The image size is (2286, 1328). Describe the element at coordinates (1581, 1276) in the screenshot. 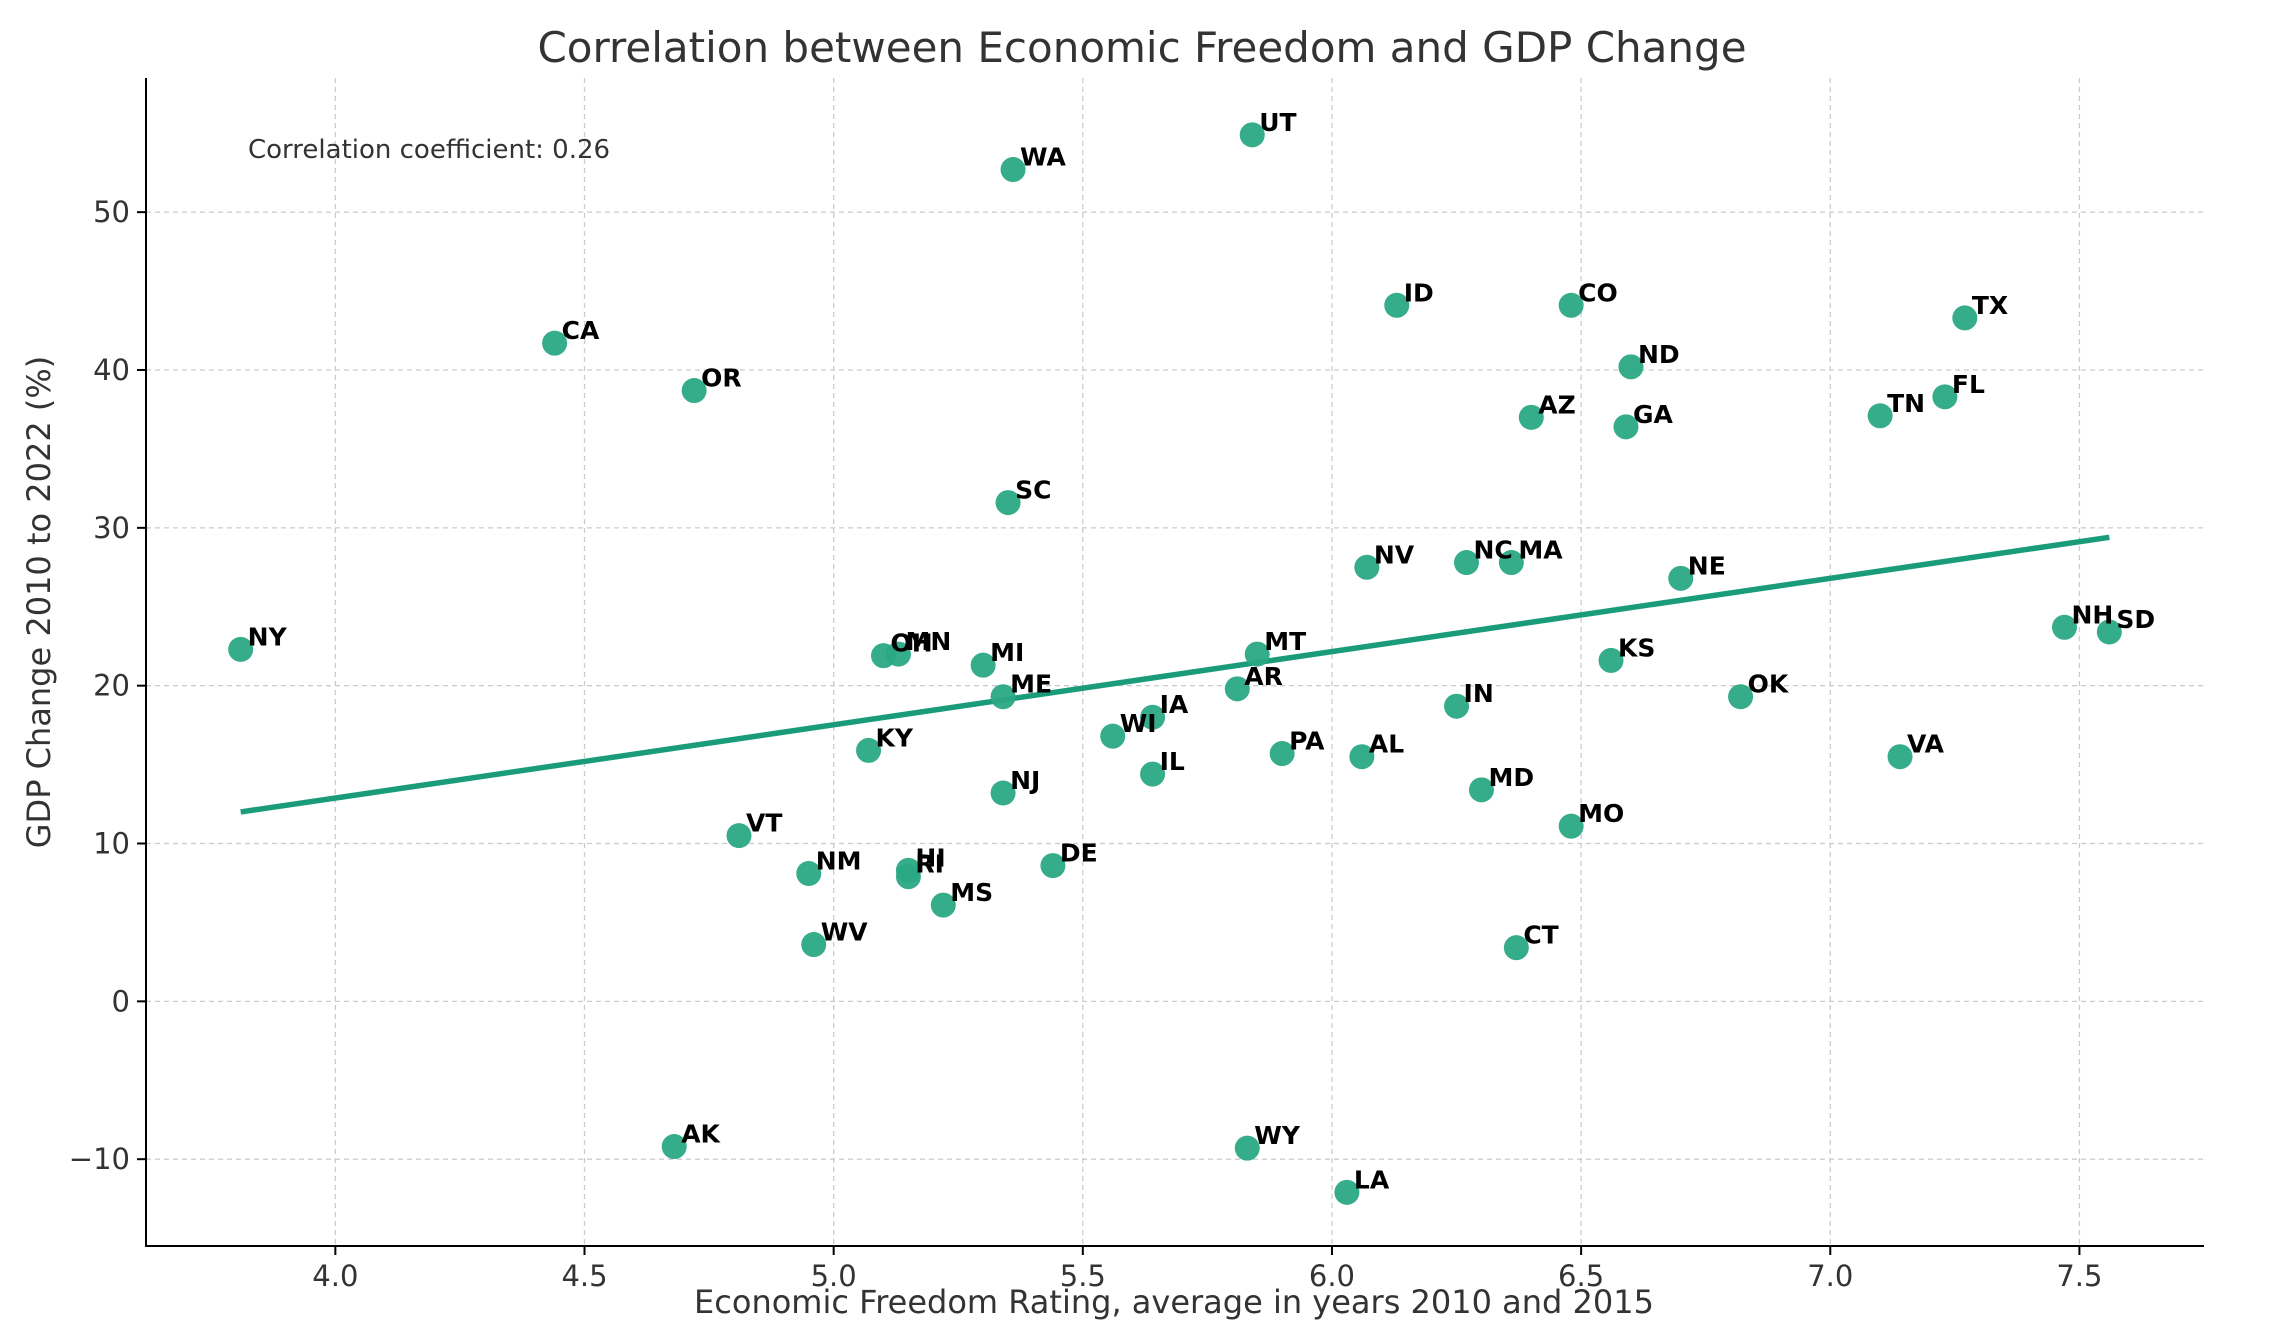

I see `x-tick-label: 6.5` at that location.